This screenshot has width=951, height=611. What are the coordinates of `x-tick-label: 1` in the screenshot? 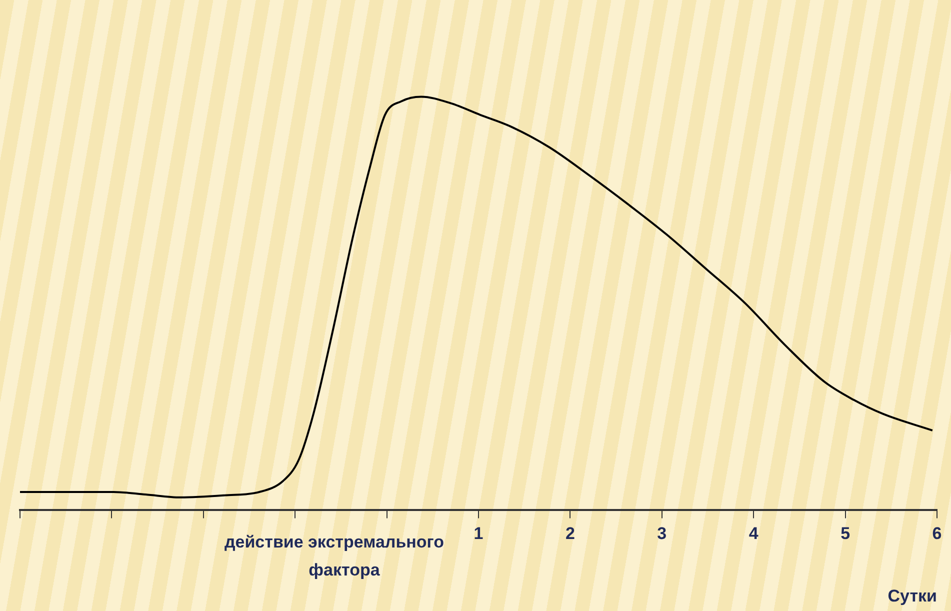 It's located at (479, 534).